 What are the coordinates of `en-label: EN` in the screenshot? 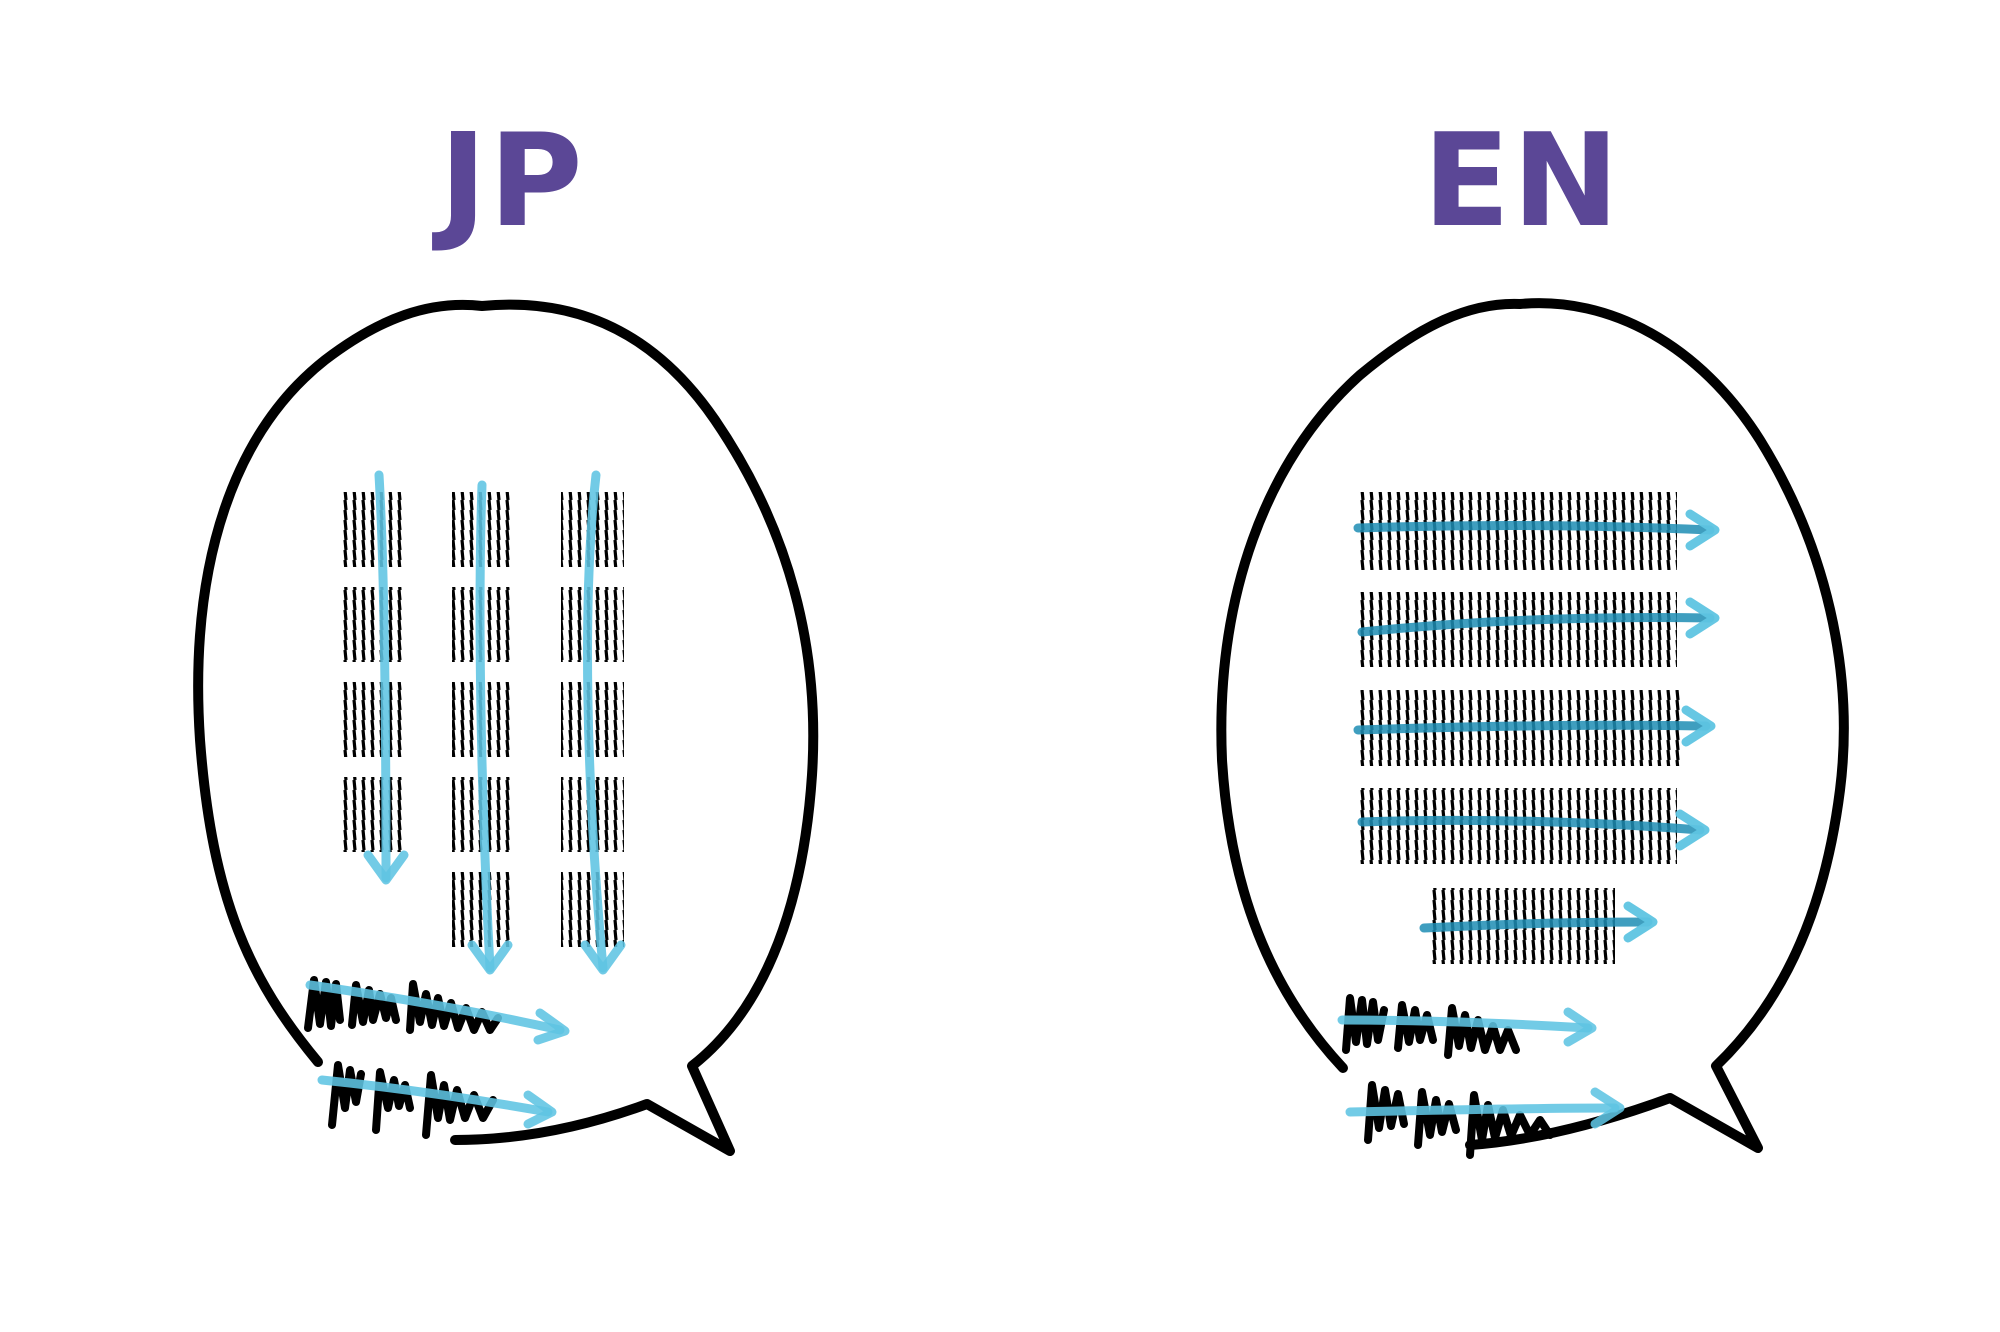 It's located at (1522, 181).